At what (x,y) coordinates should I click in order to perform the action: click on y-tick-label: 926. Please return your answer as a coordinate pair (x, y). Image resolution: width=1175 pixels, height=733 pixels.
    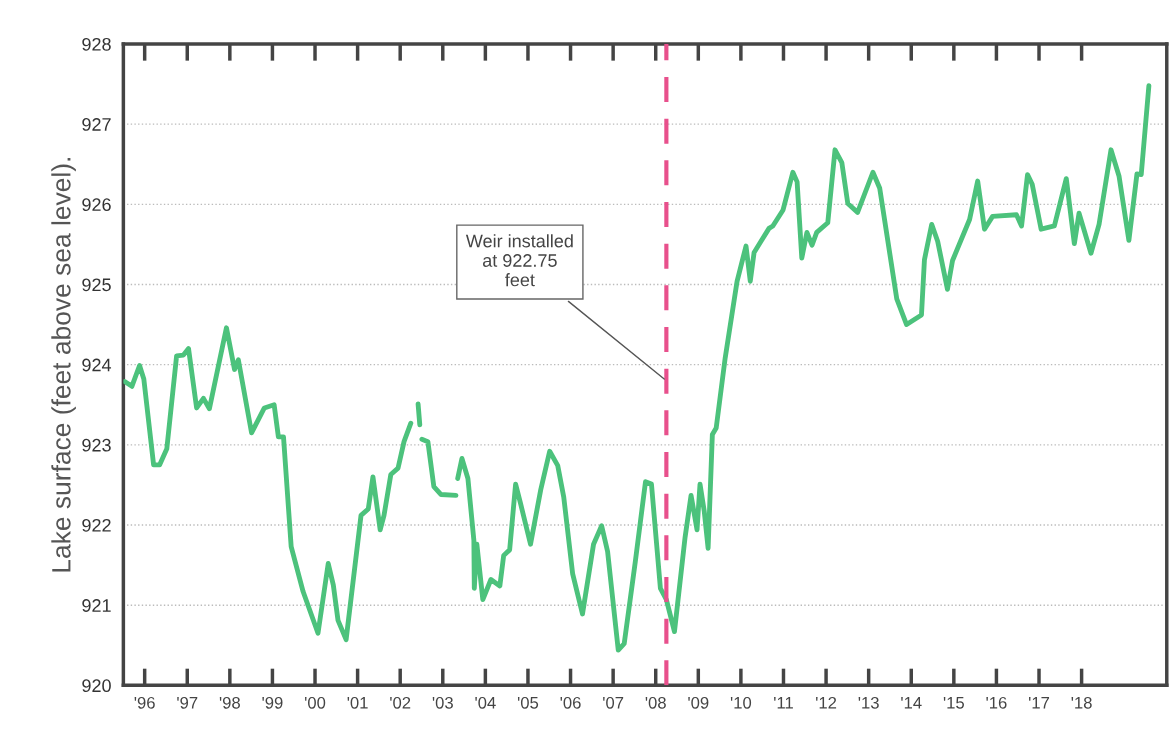
    Looking at the image, I should click on (96, 205).